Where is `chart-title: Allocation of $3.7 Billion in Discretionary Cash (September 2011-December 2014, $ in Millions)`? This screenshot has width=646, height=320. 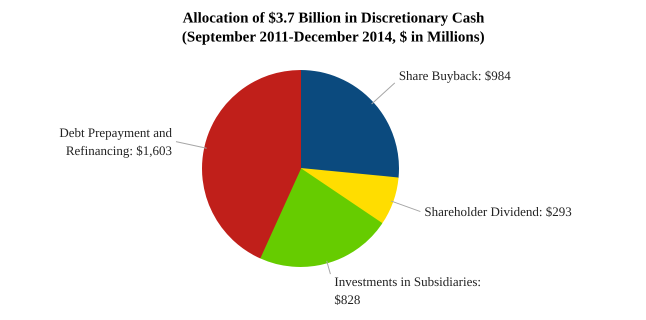
chart-title: Allocation of $3.7 Billion in Discretionary Cash (September 2011-December 2014, $ in Millions) is located at coordinates (334, 28).